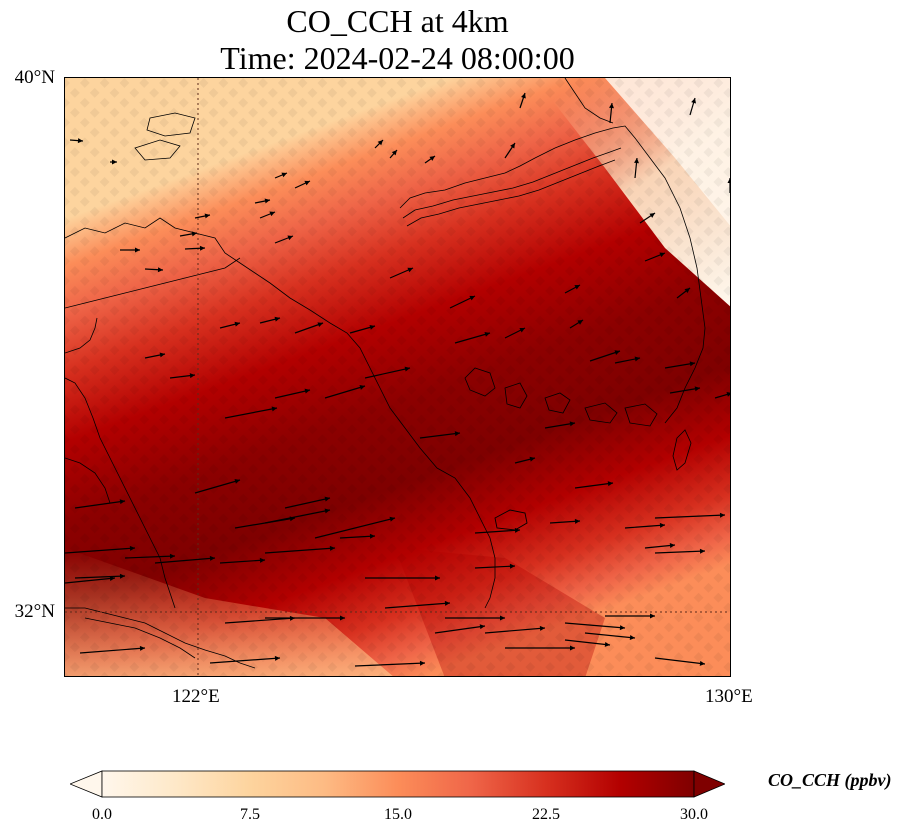 The height and width of the screenshot is (836, 921). What do you see at coordinates (398, 814) in the screenshot?
I see `colorbar-tick-label: 15.0` at bounding box center [398, 814].